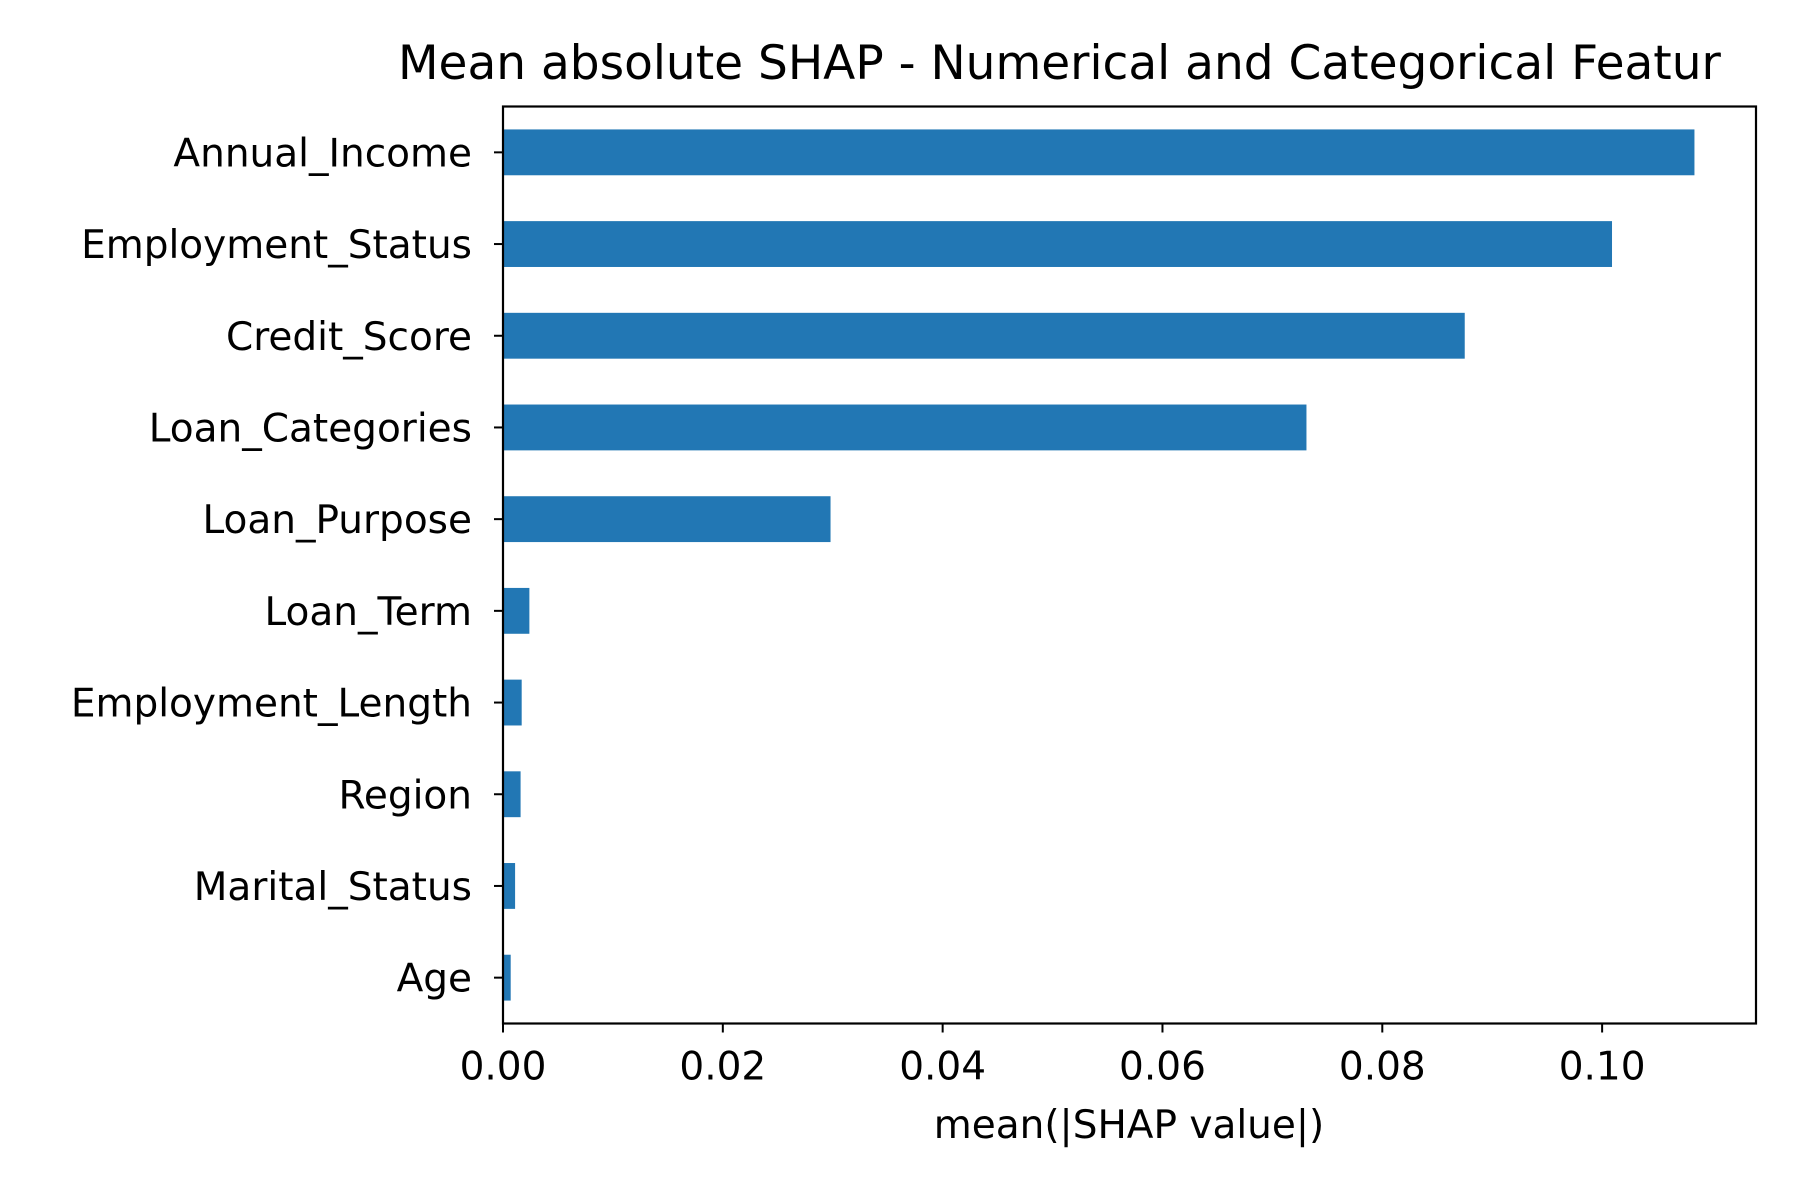 Image resolution: width=1800 pixels, height=1200 pixels. Describe the element at coordinates (1058, 244) in the screenshot. I see `bar-employment-status` at that location.